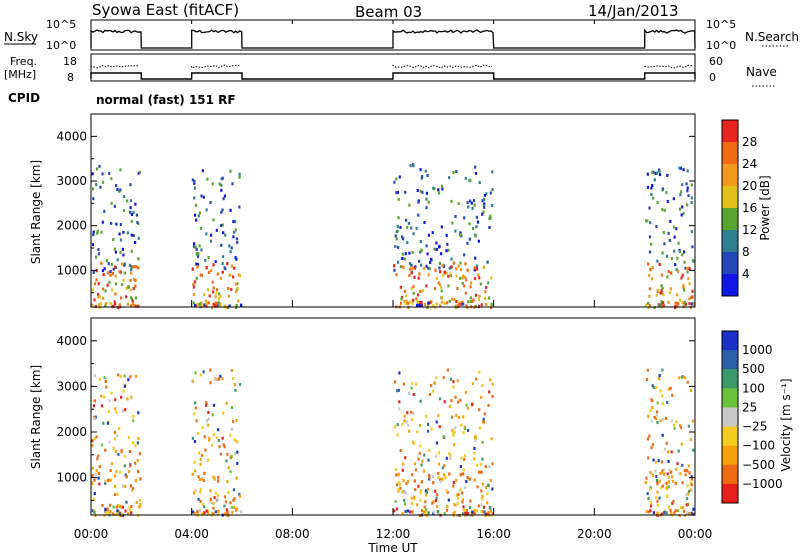  Describe the element at coordinates (36, 212) in the screenshot. I see `power-ylabel: Slant Range [km]` at that location.